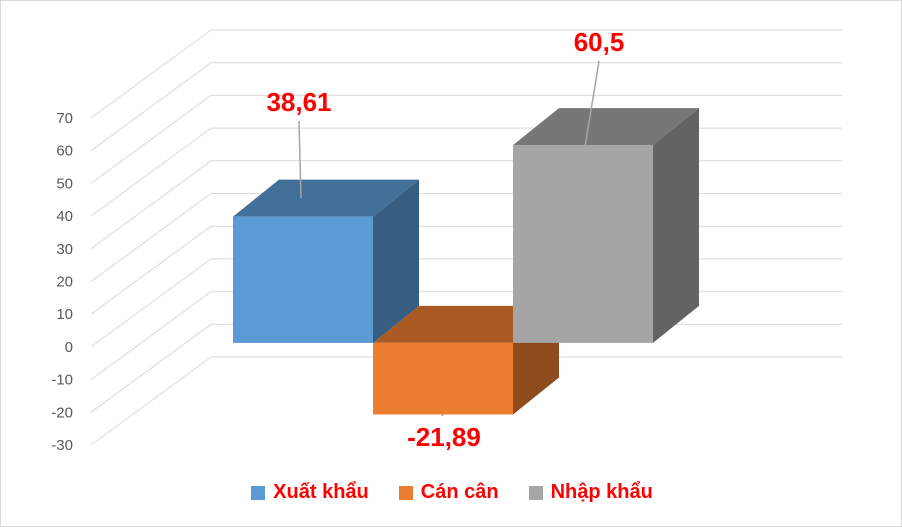 The image size is (902, 527). I want to click on data-label: 38,61, so click(298, 102).